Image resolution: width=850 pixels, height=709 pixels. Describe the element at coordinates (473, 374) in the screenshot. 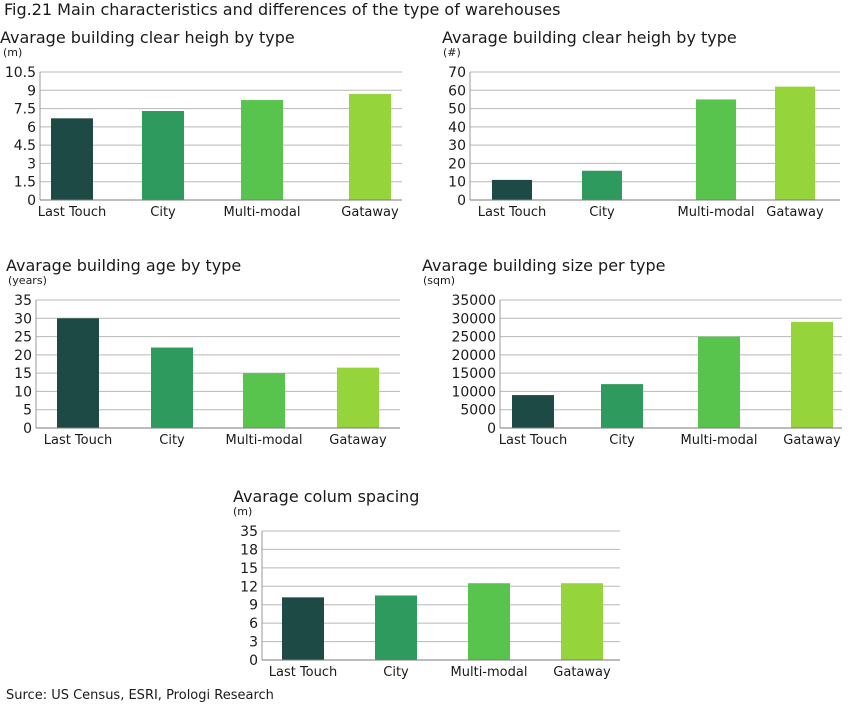

I see `y-tick-label: 15000` at that location.